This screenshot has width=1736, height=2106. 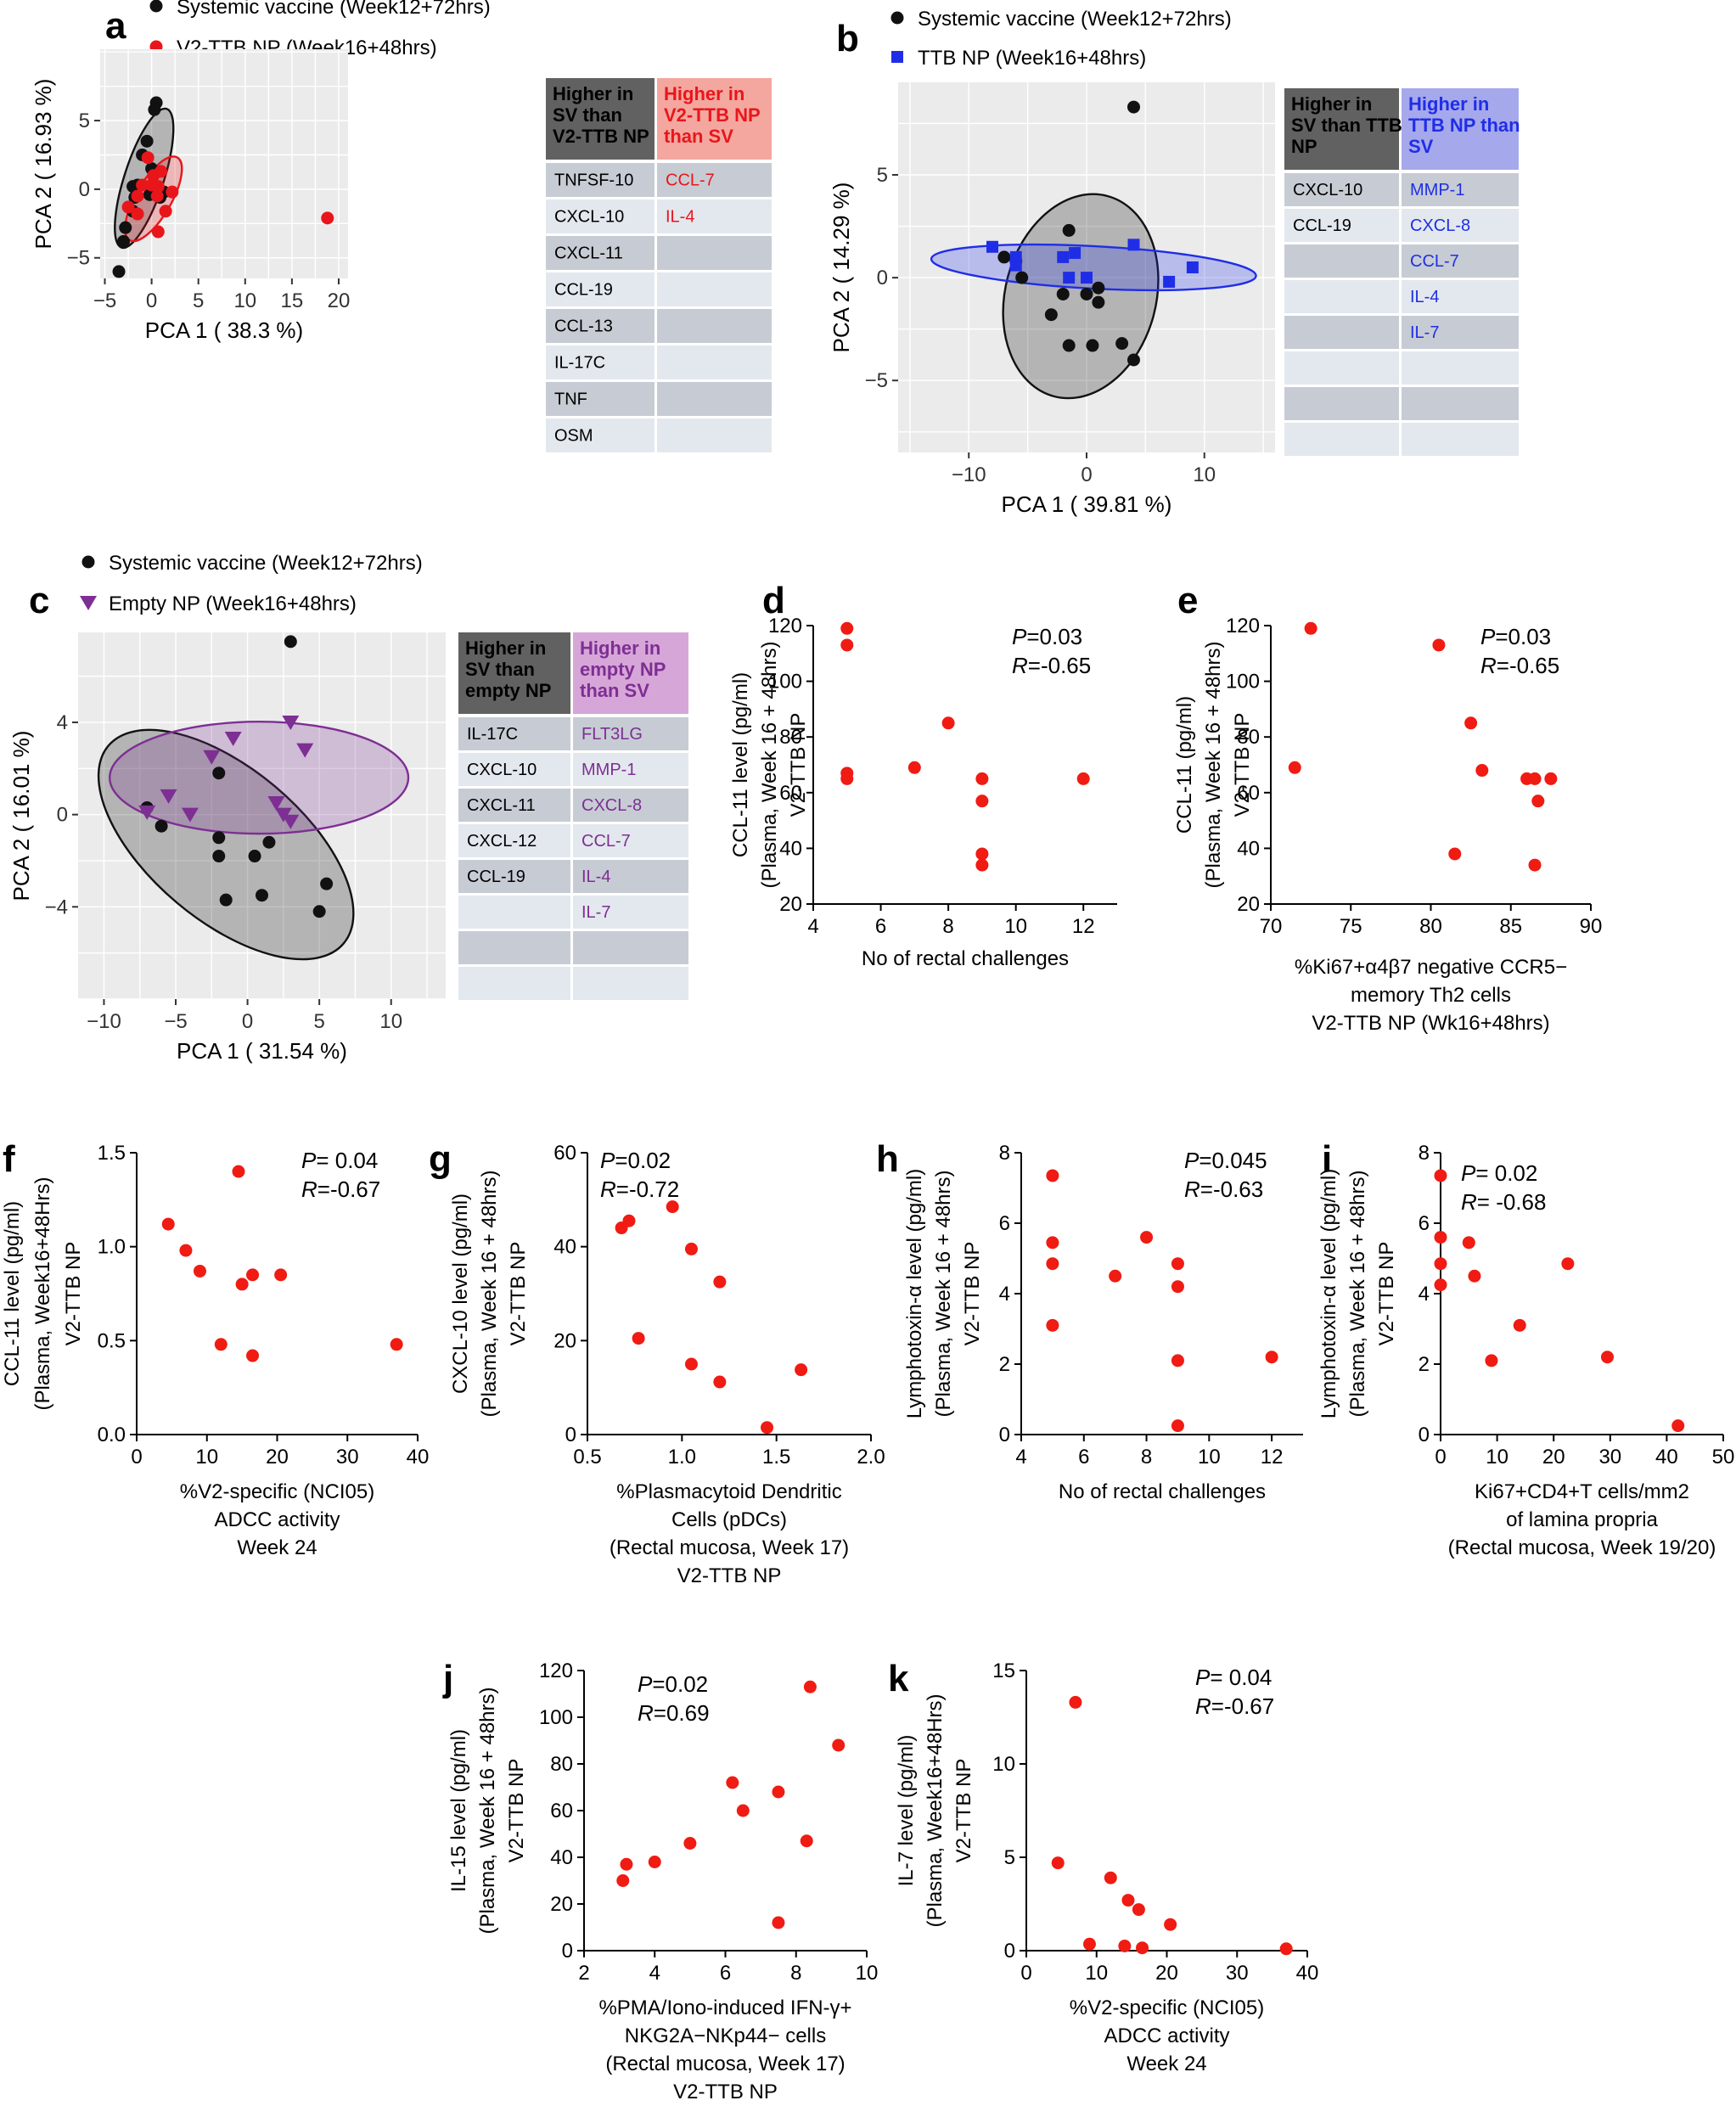 I want to click on x-tick-label: 4, so click(x=813, y=927).